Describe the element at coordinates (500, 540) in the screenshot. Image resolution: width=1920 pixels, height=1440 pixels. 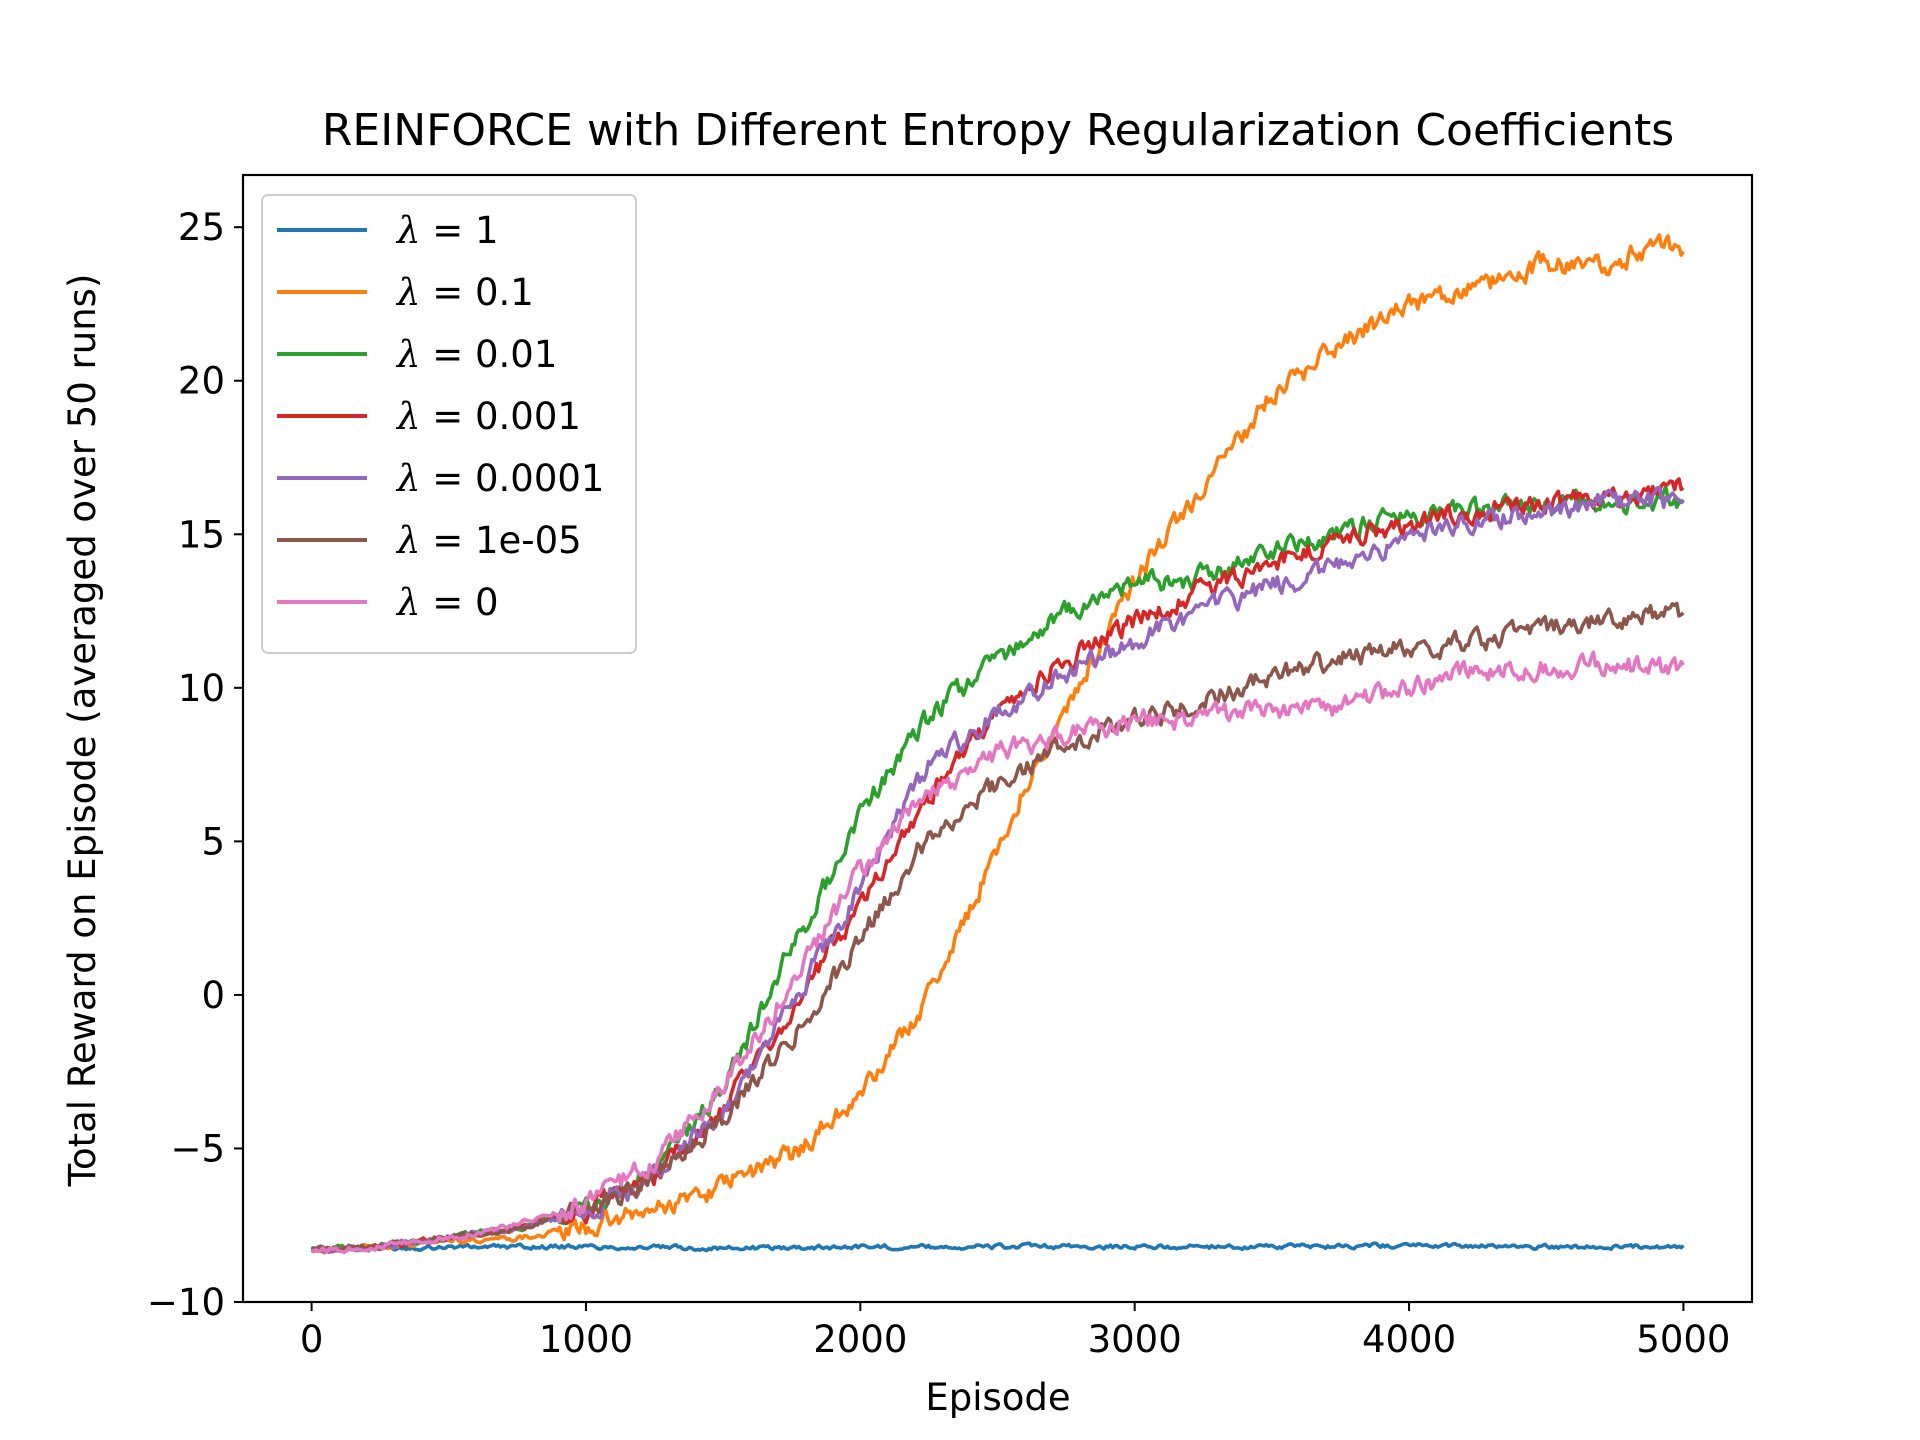
I see `legend-lambda-value: = 1e-05` at that location.